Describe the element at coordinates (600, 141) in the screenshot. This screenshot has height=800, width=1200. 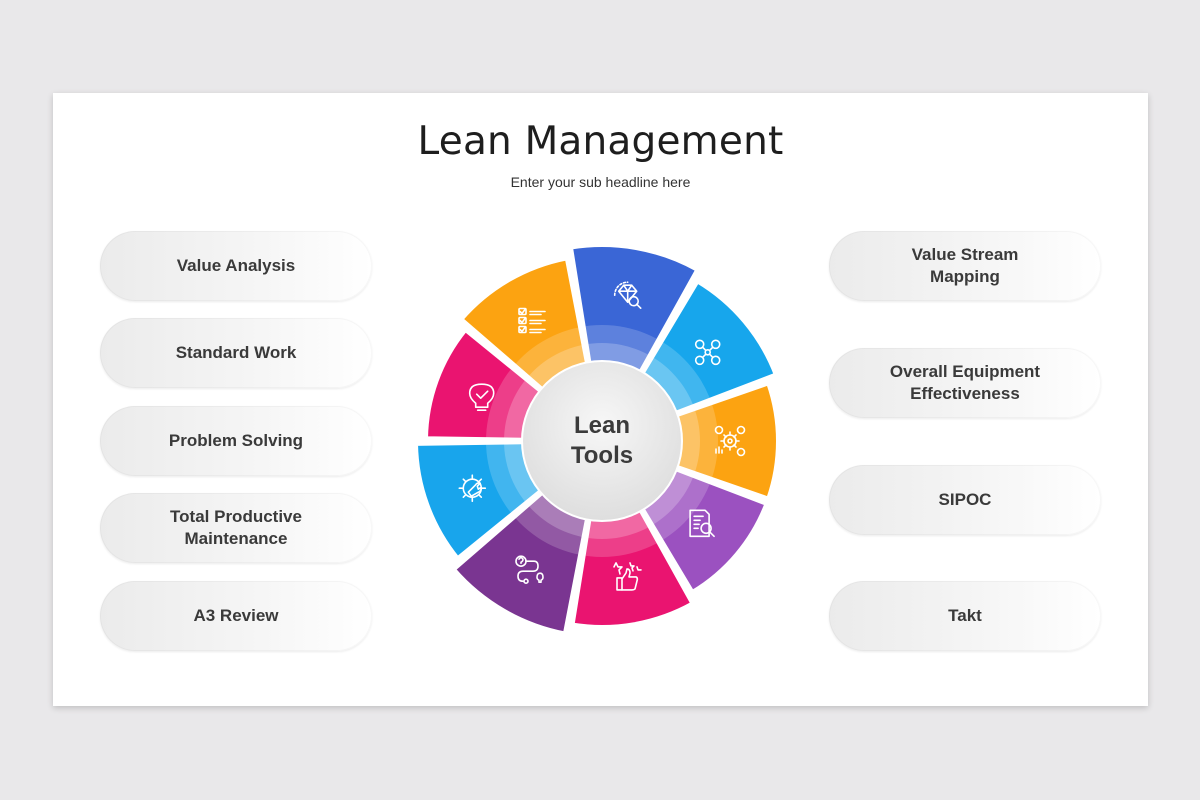
I see `slide-title: Lean Management` at that location.